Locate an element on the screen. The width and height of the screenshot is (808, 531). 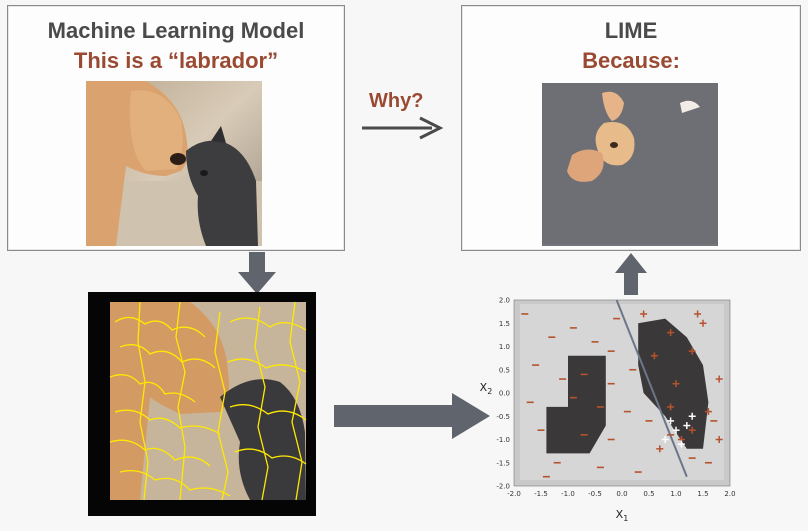
decision-boundary-line is located at coordinates (651, 388).